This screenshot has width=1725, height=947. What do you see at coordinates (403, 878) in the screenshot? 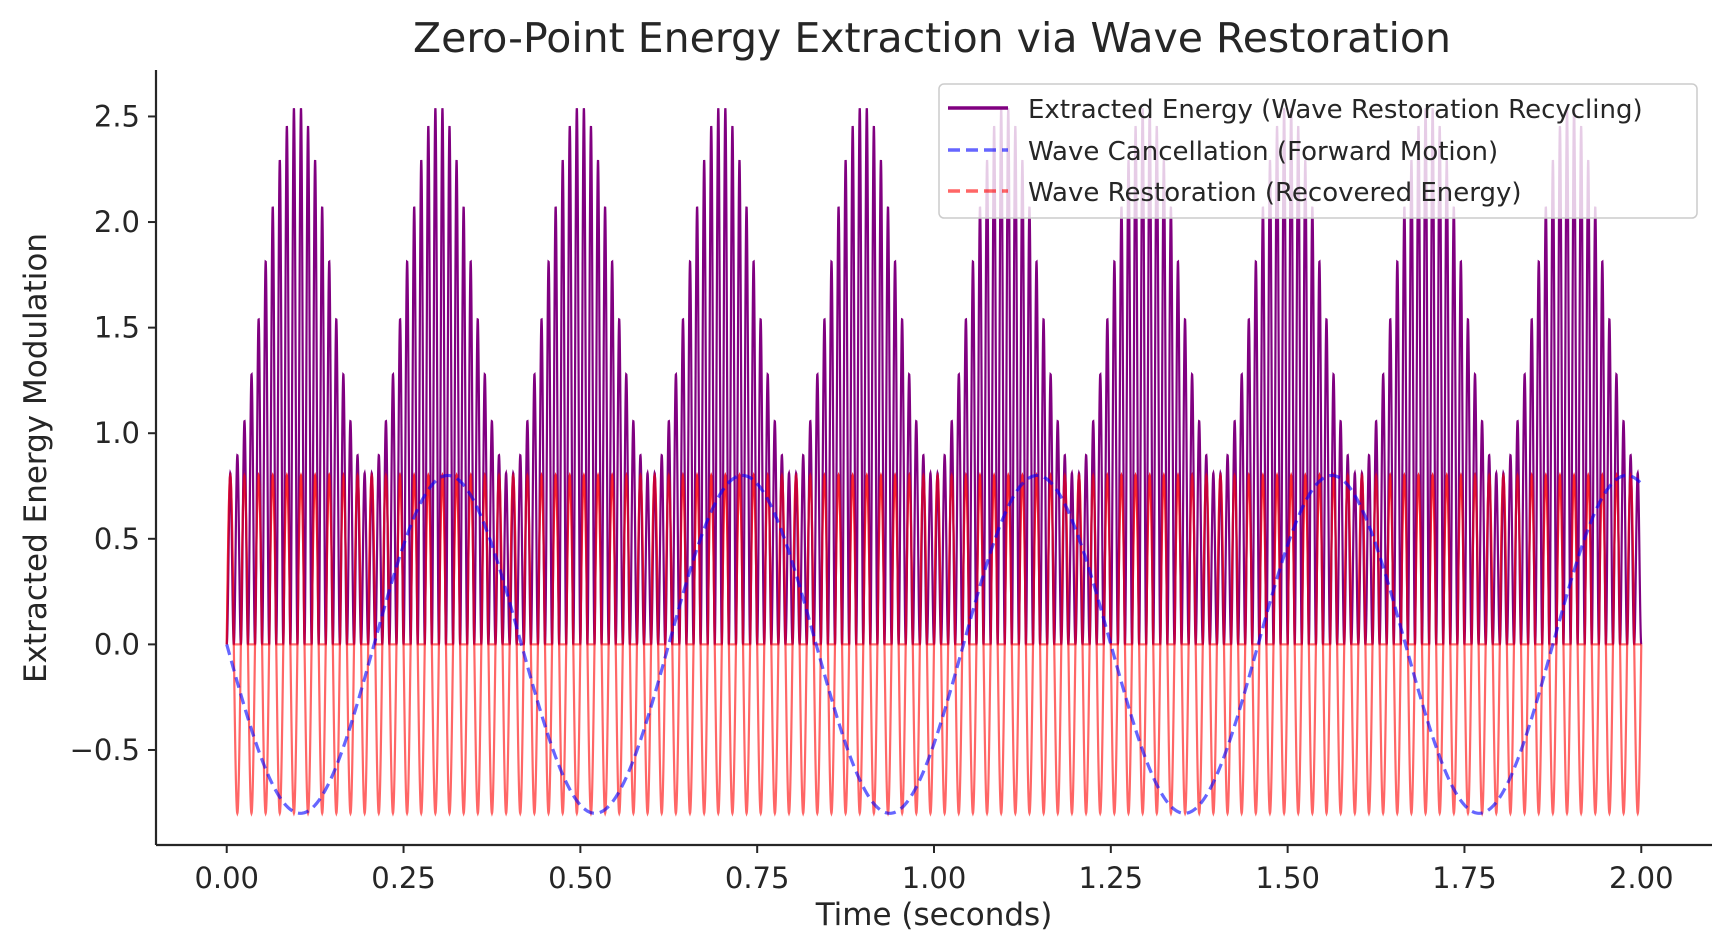
I see `x-tick-label: 0.25` at bounding box center [403, 878].